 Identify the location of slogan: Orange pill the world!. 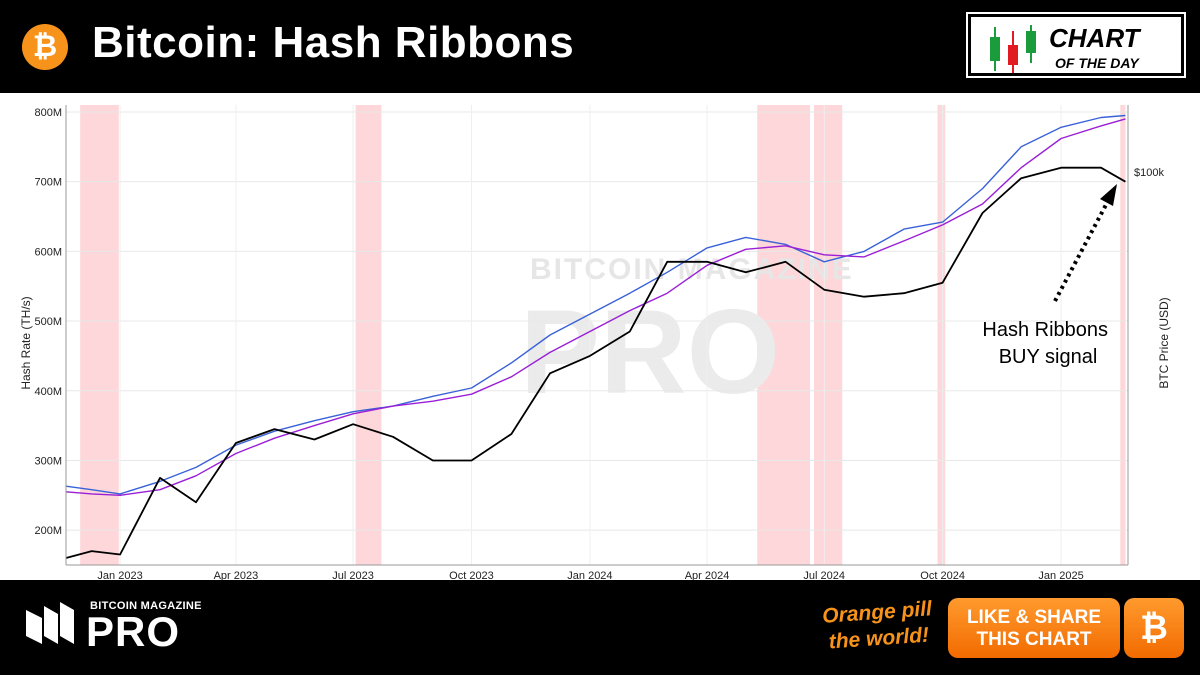
(877, 626).